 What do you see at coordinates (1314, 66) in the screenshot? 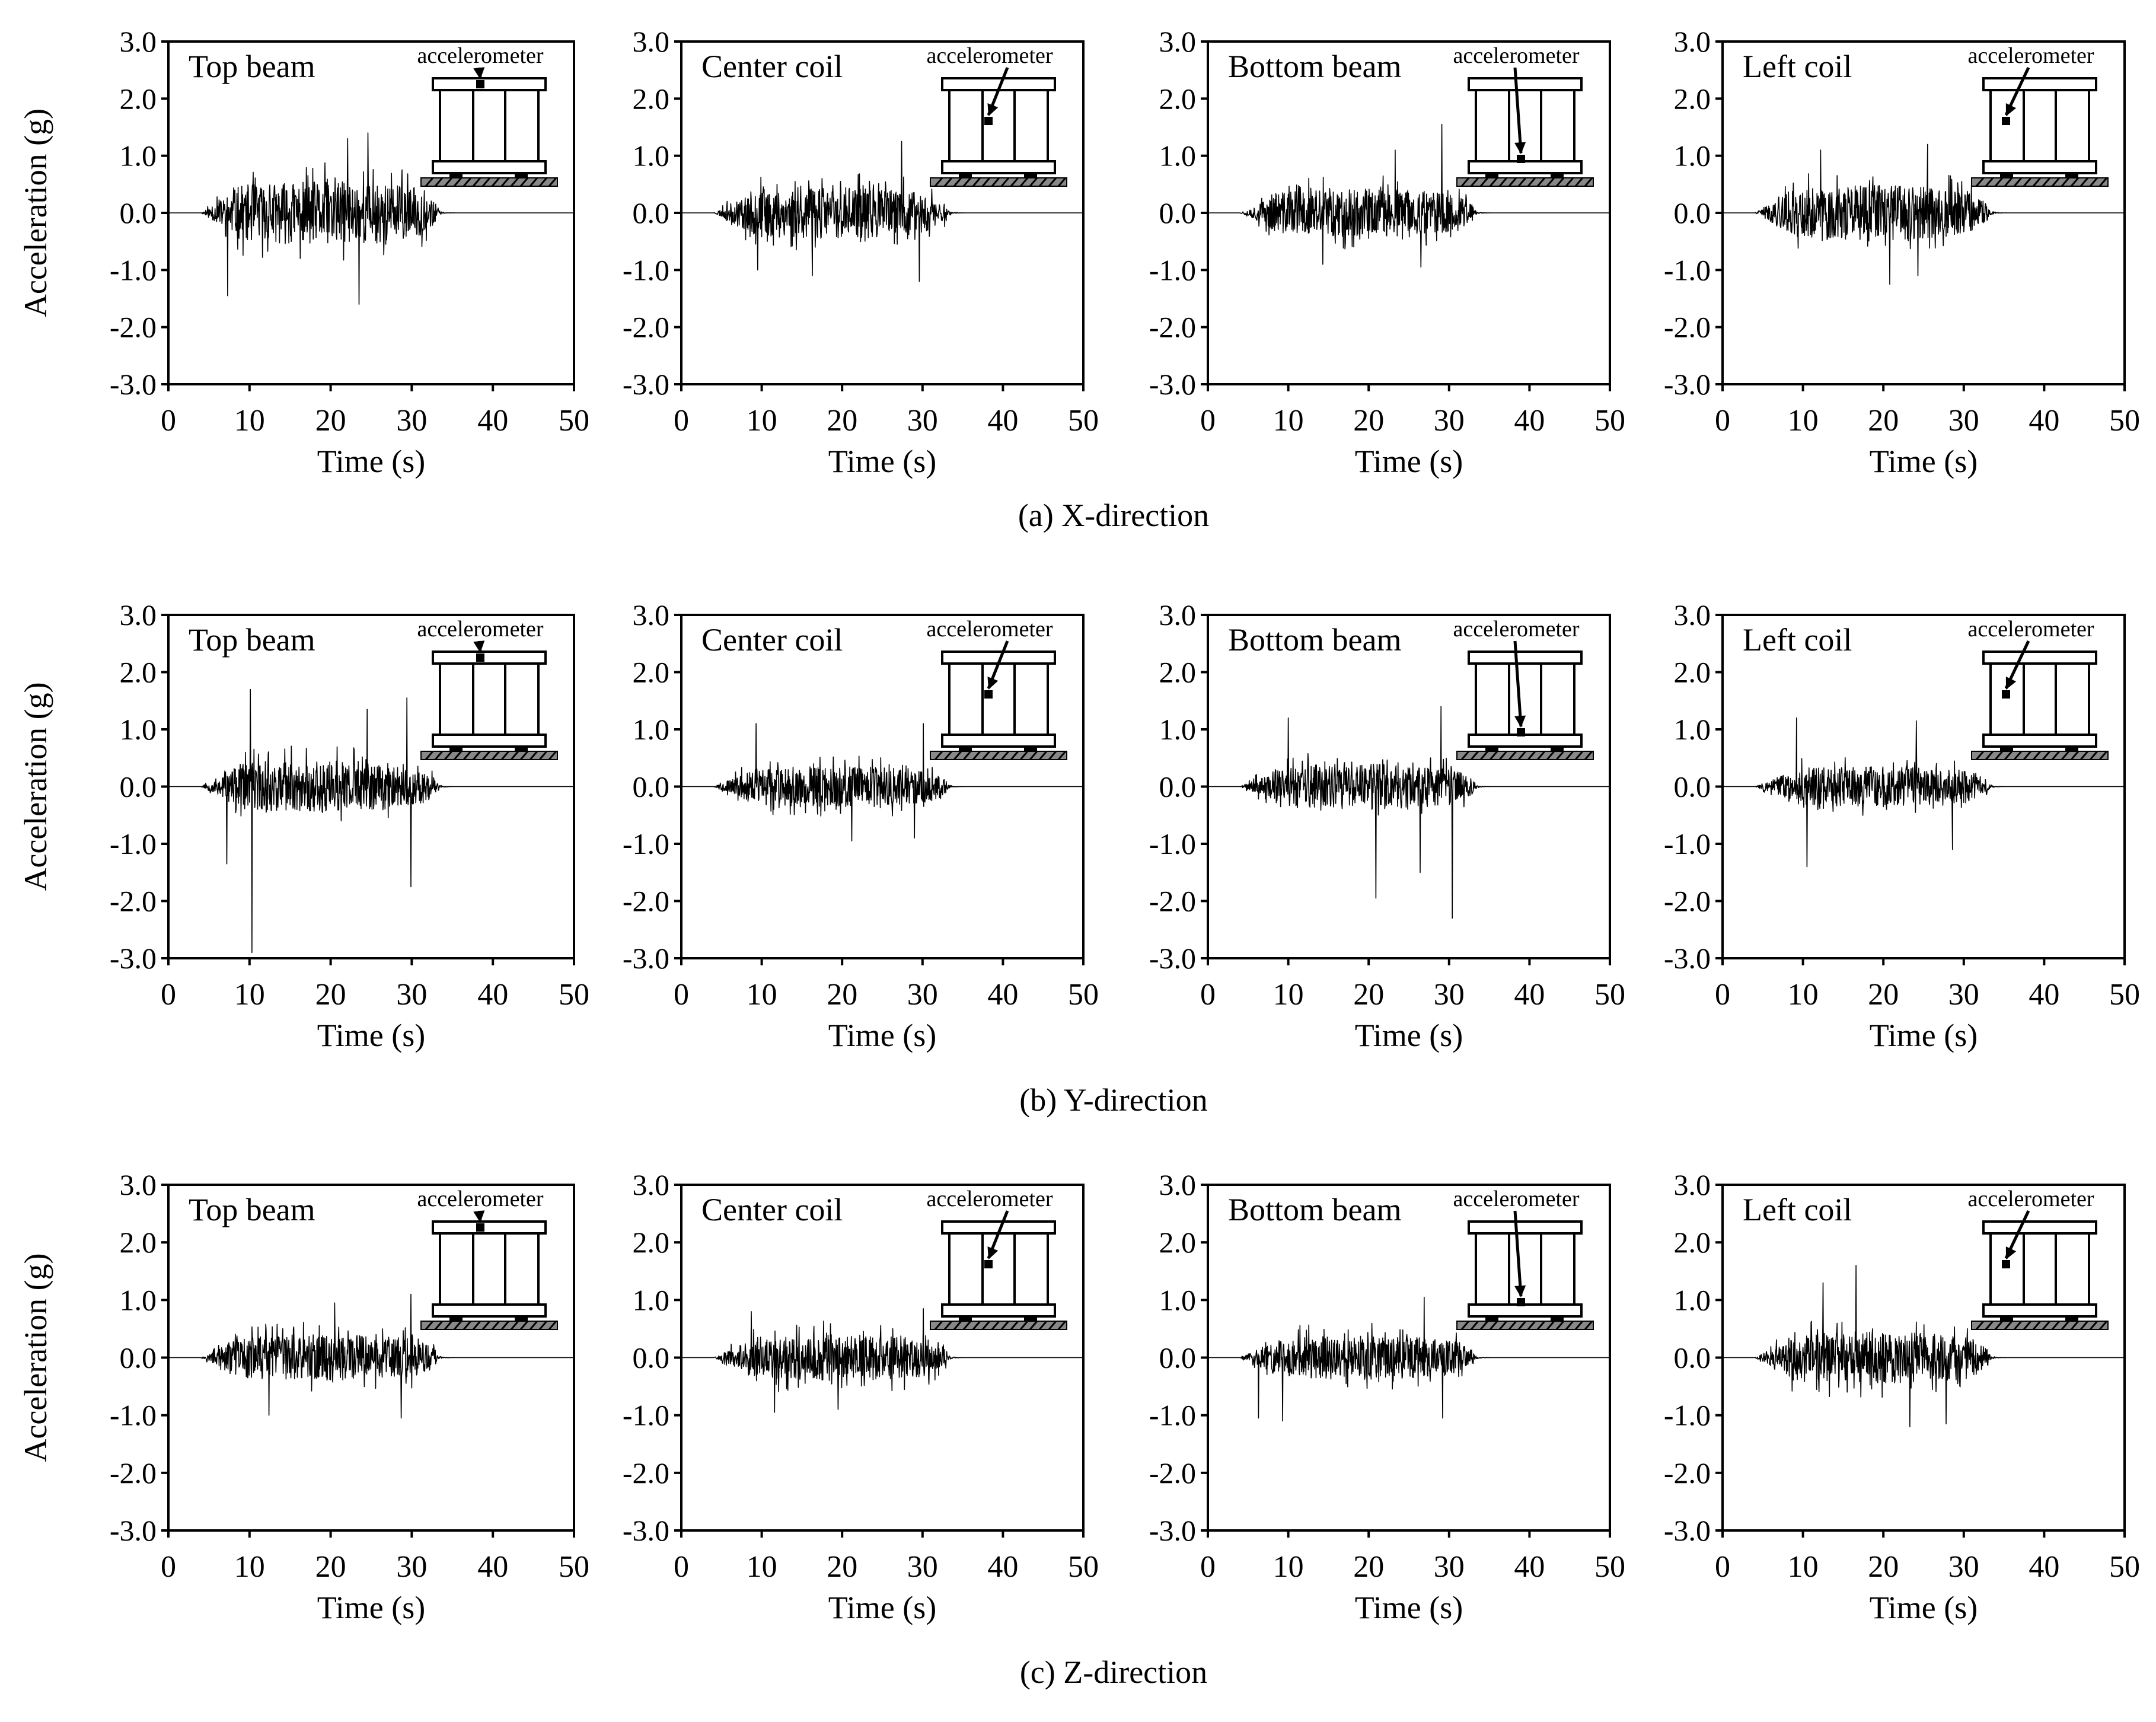
I see `panel-title: Bottom beam` at bounding box center [1314, 66].